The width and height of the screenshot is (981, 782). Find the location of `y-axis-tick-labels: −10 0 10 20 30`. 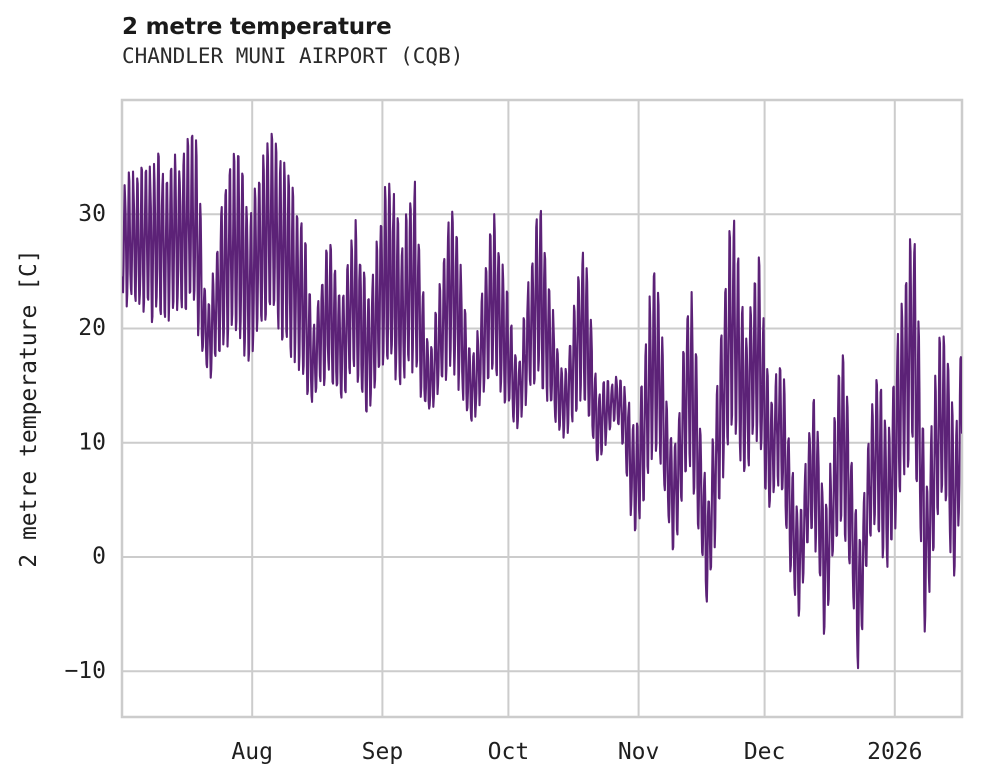

y-axis-tick-labels: −10 0 10 20 30 is located at coordinates (85, 442).